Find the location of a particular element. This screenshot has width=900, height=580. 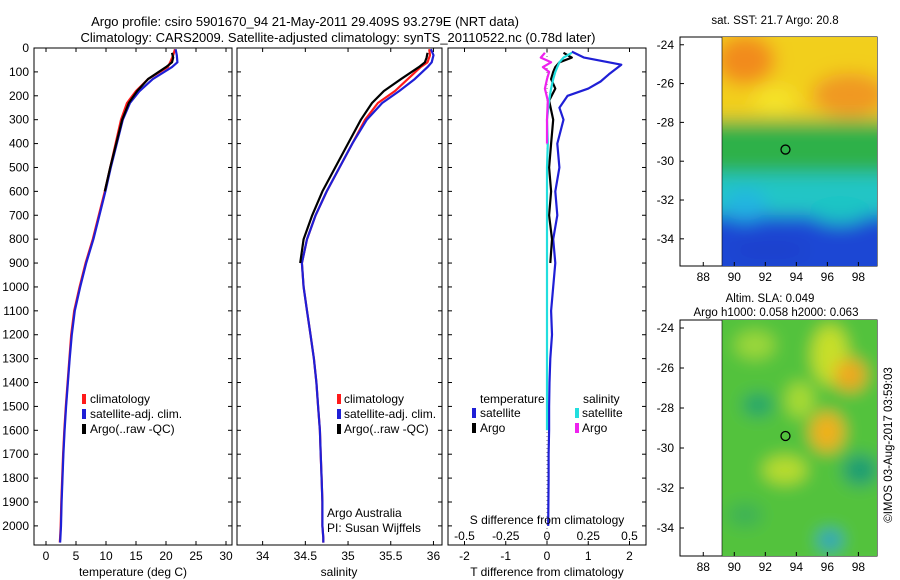

legend-swatch-satellite is located at coordinates (84, 414).